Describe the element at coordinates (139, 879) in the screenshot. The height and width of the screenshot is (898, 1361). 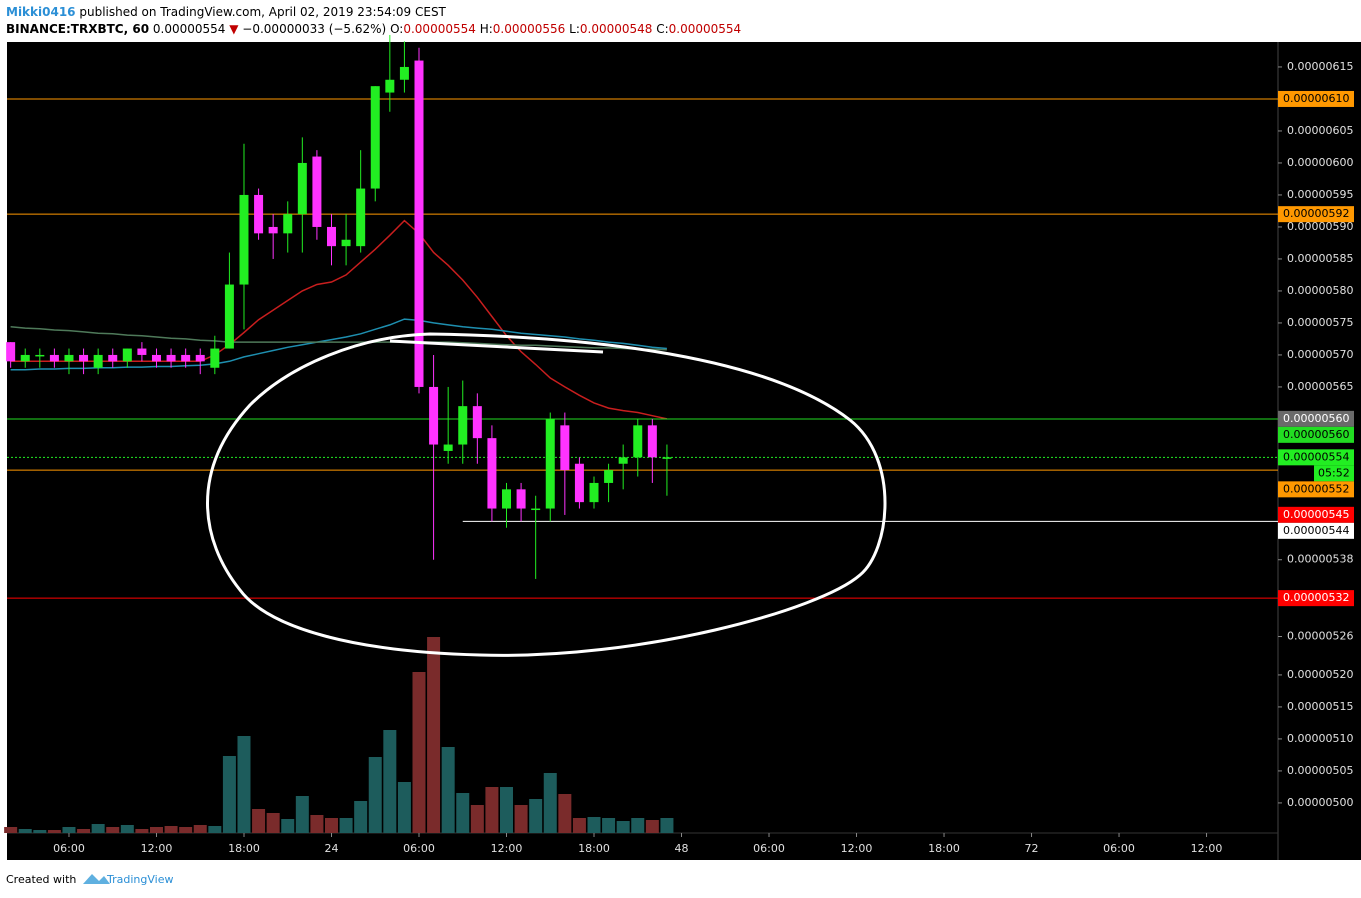
I see `footer-brand: TradingView` at that location.